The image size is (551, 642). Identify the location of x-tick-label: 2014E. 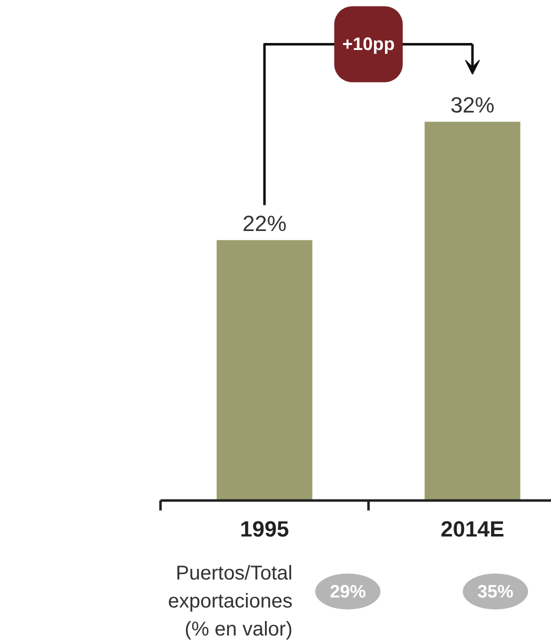
(472, 529).